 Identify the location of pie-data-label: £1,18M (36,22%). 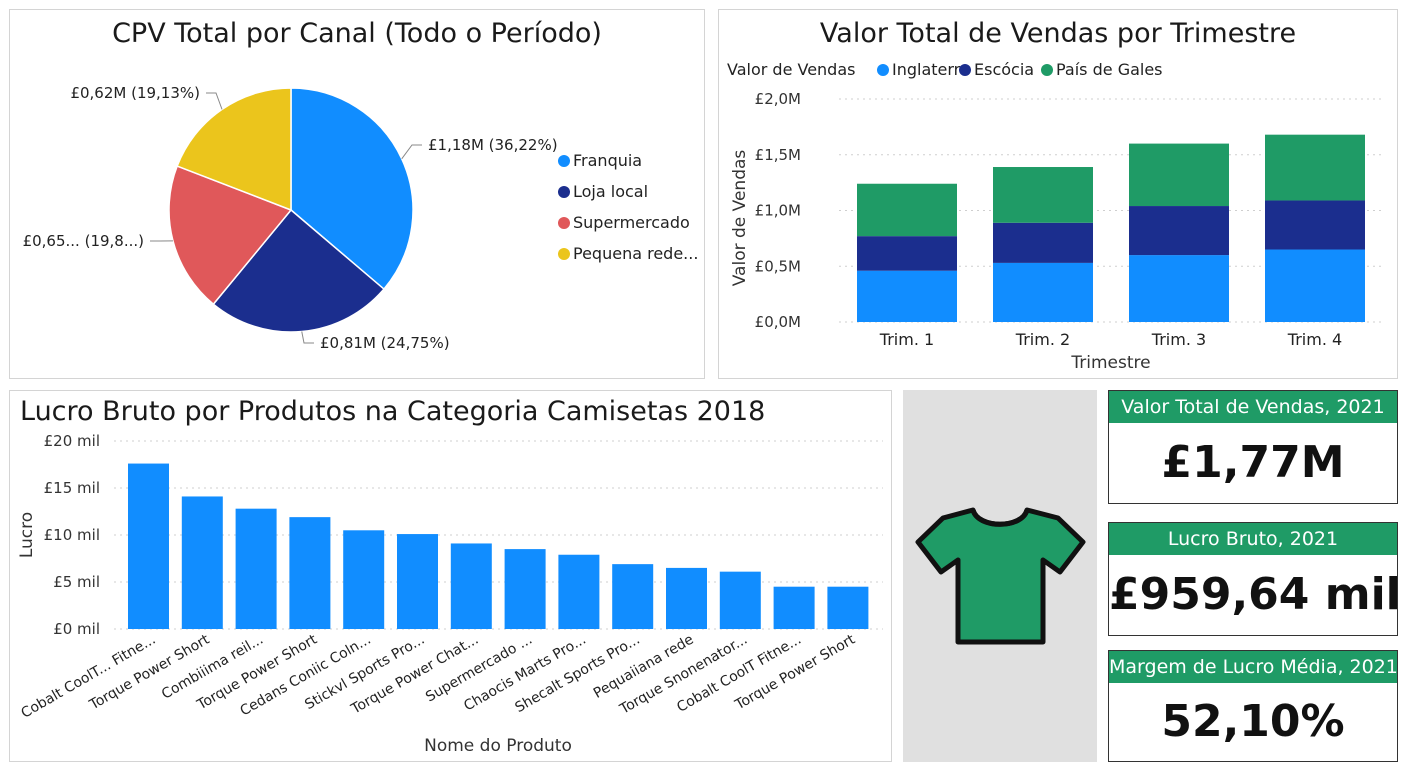
(493, 145).